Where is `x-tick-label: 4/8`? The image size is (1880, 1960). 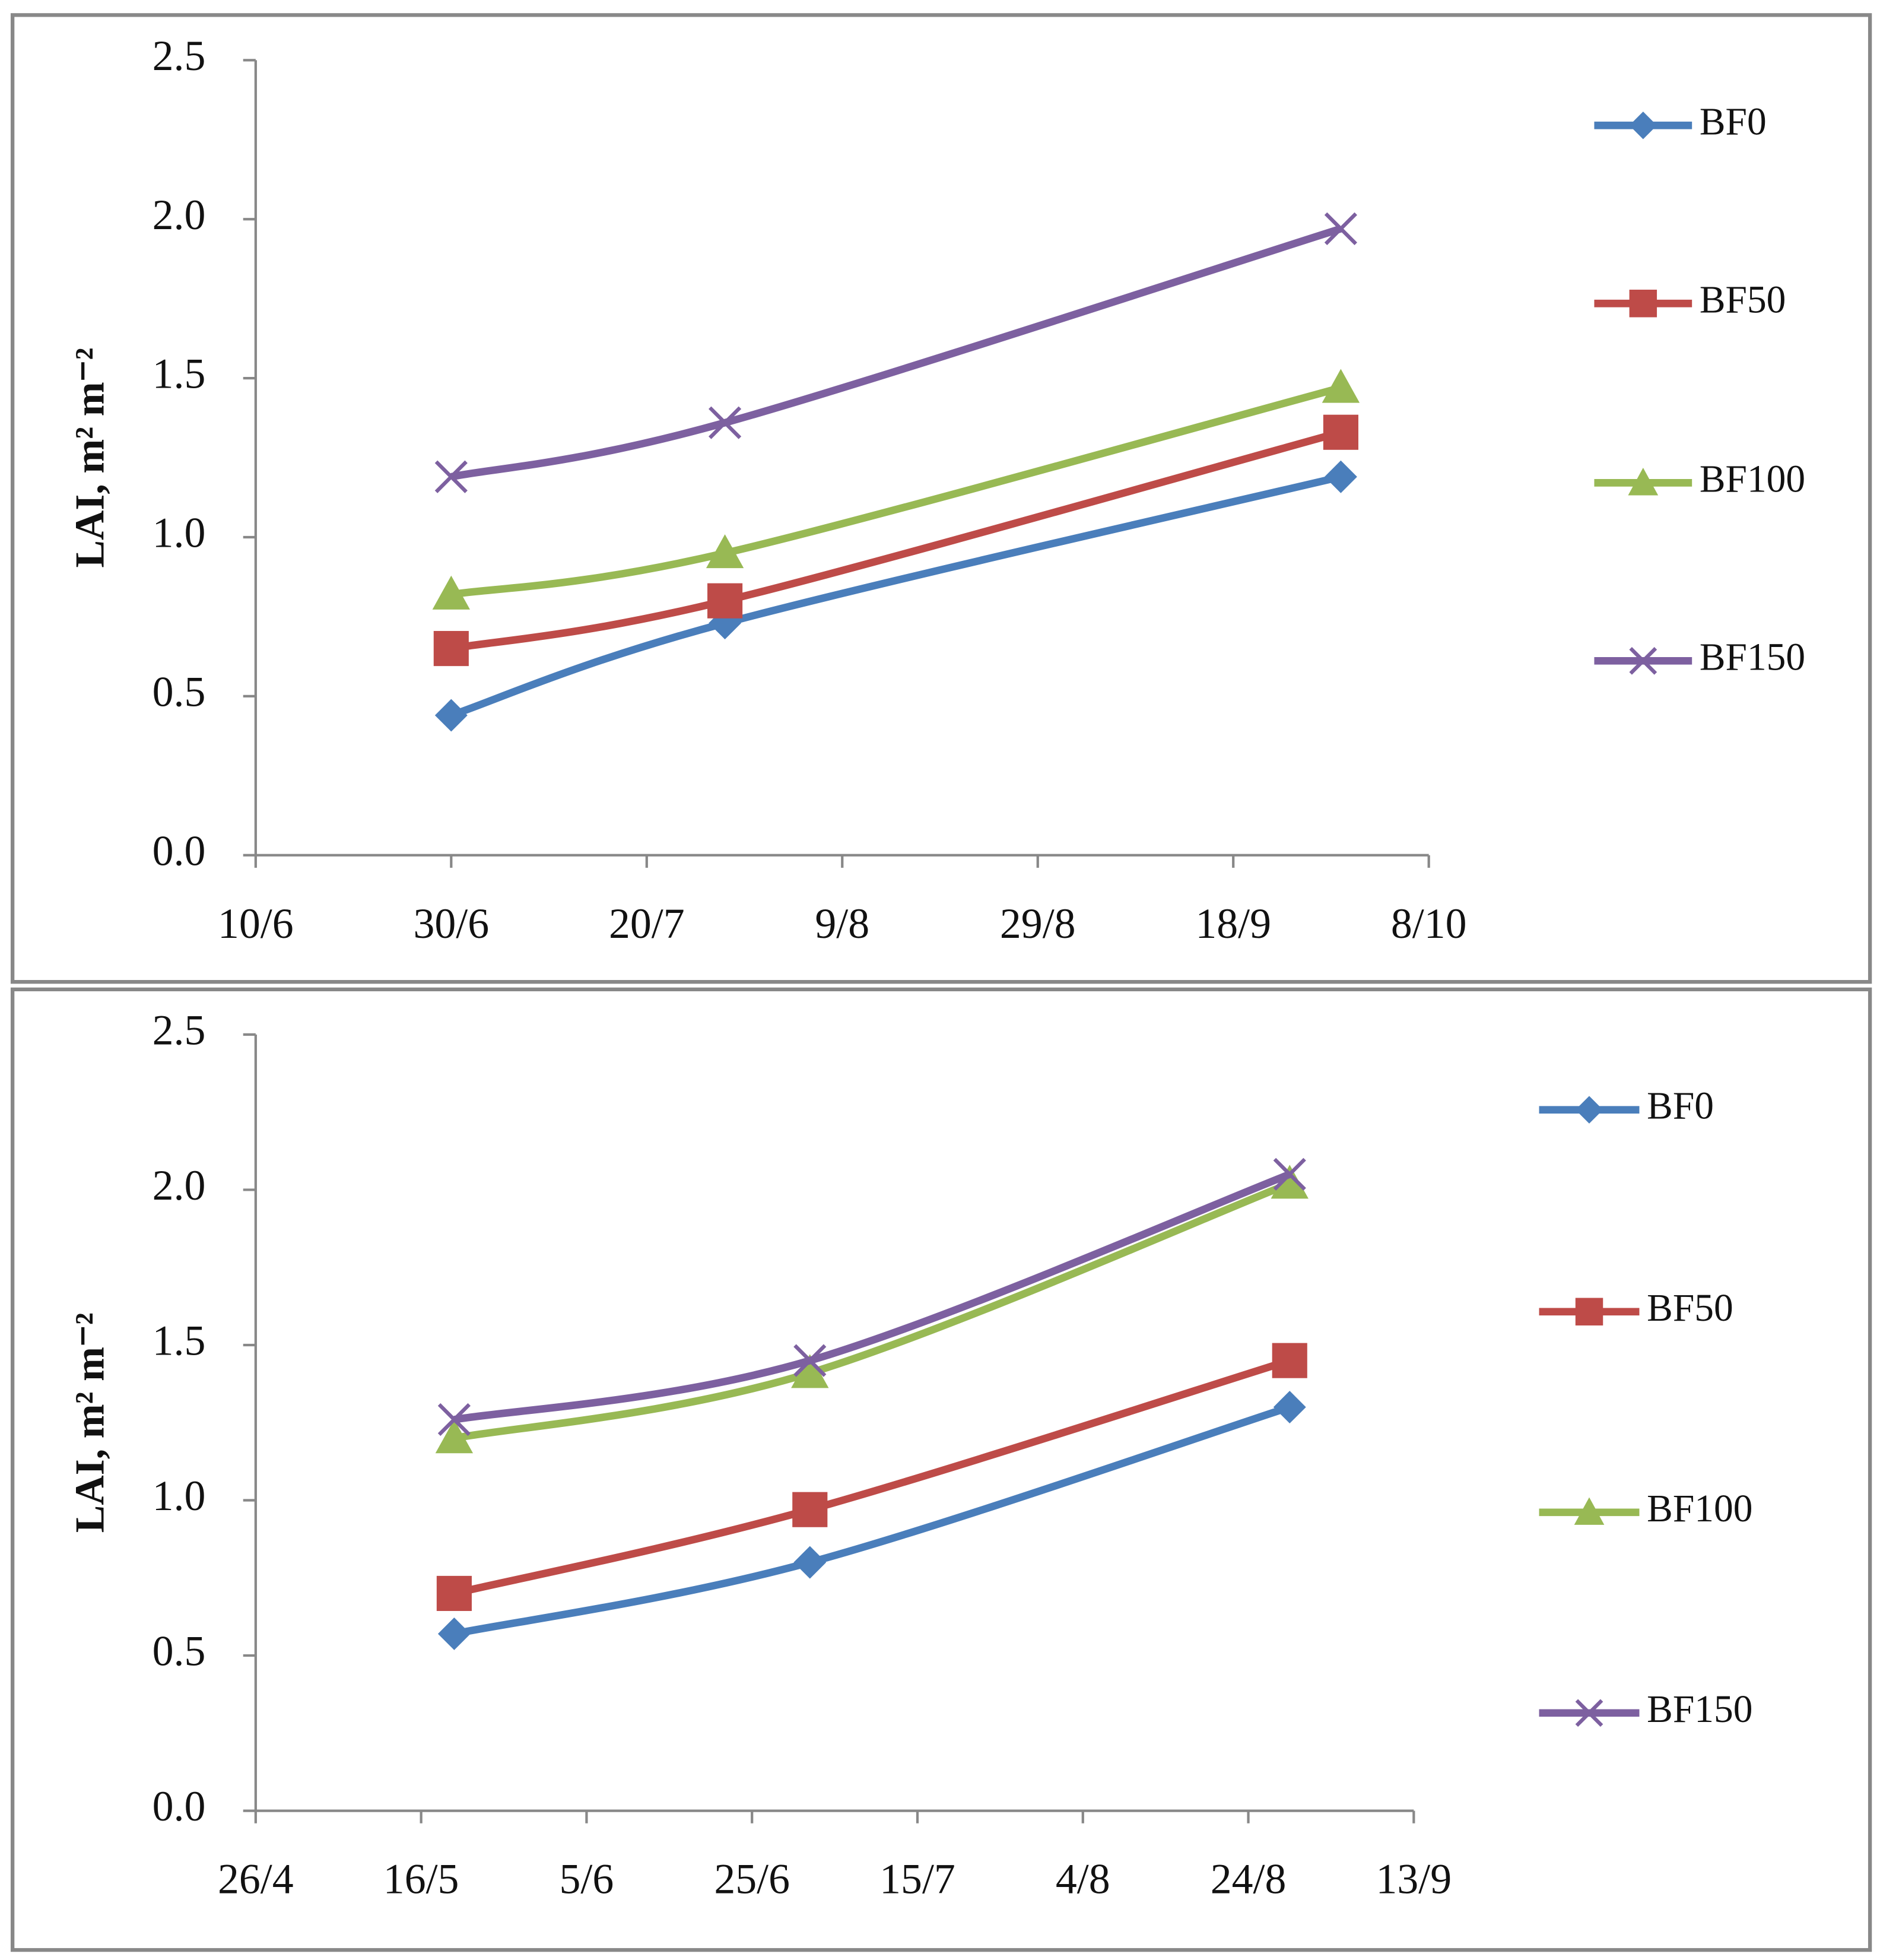 x-tick-label: 4/8 is located at coordinates (1083, 1880).